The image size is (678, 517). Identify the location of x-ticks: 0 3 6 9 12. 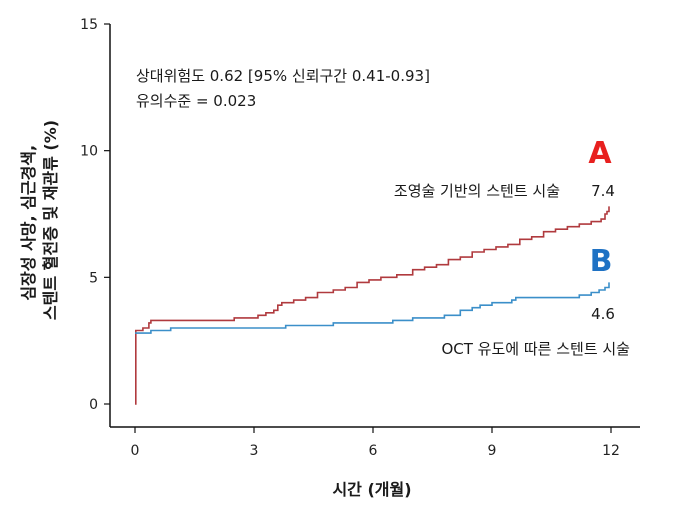
(375, 443).